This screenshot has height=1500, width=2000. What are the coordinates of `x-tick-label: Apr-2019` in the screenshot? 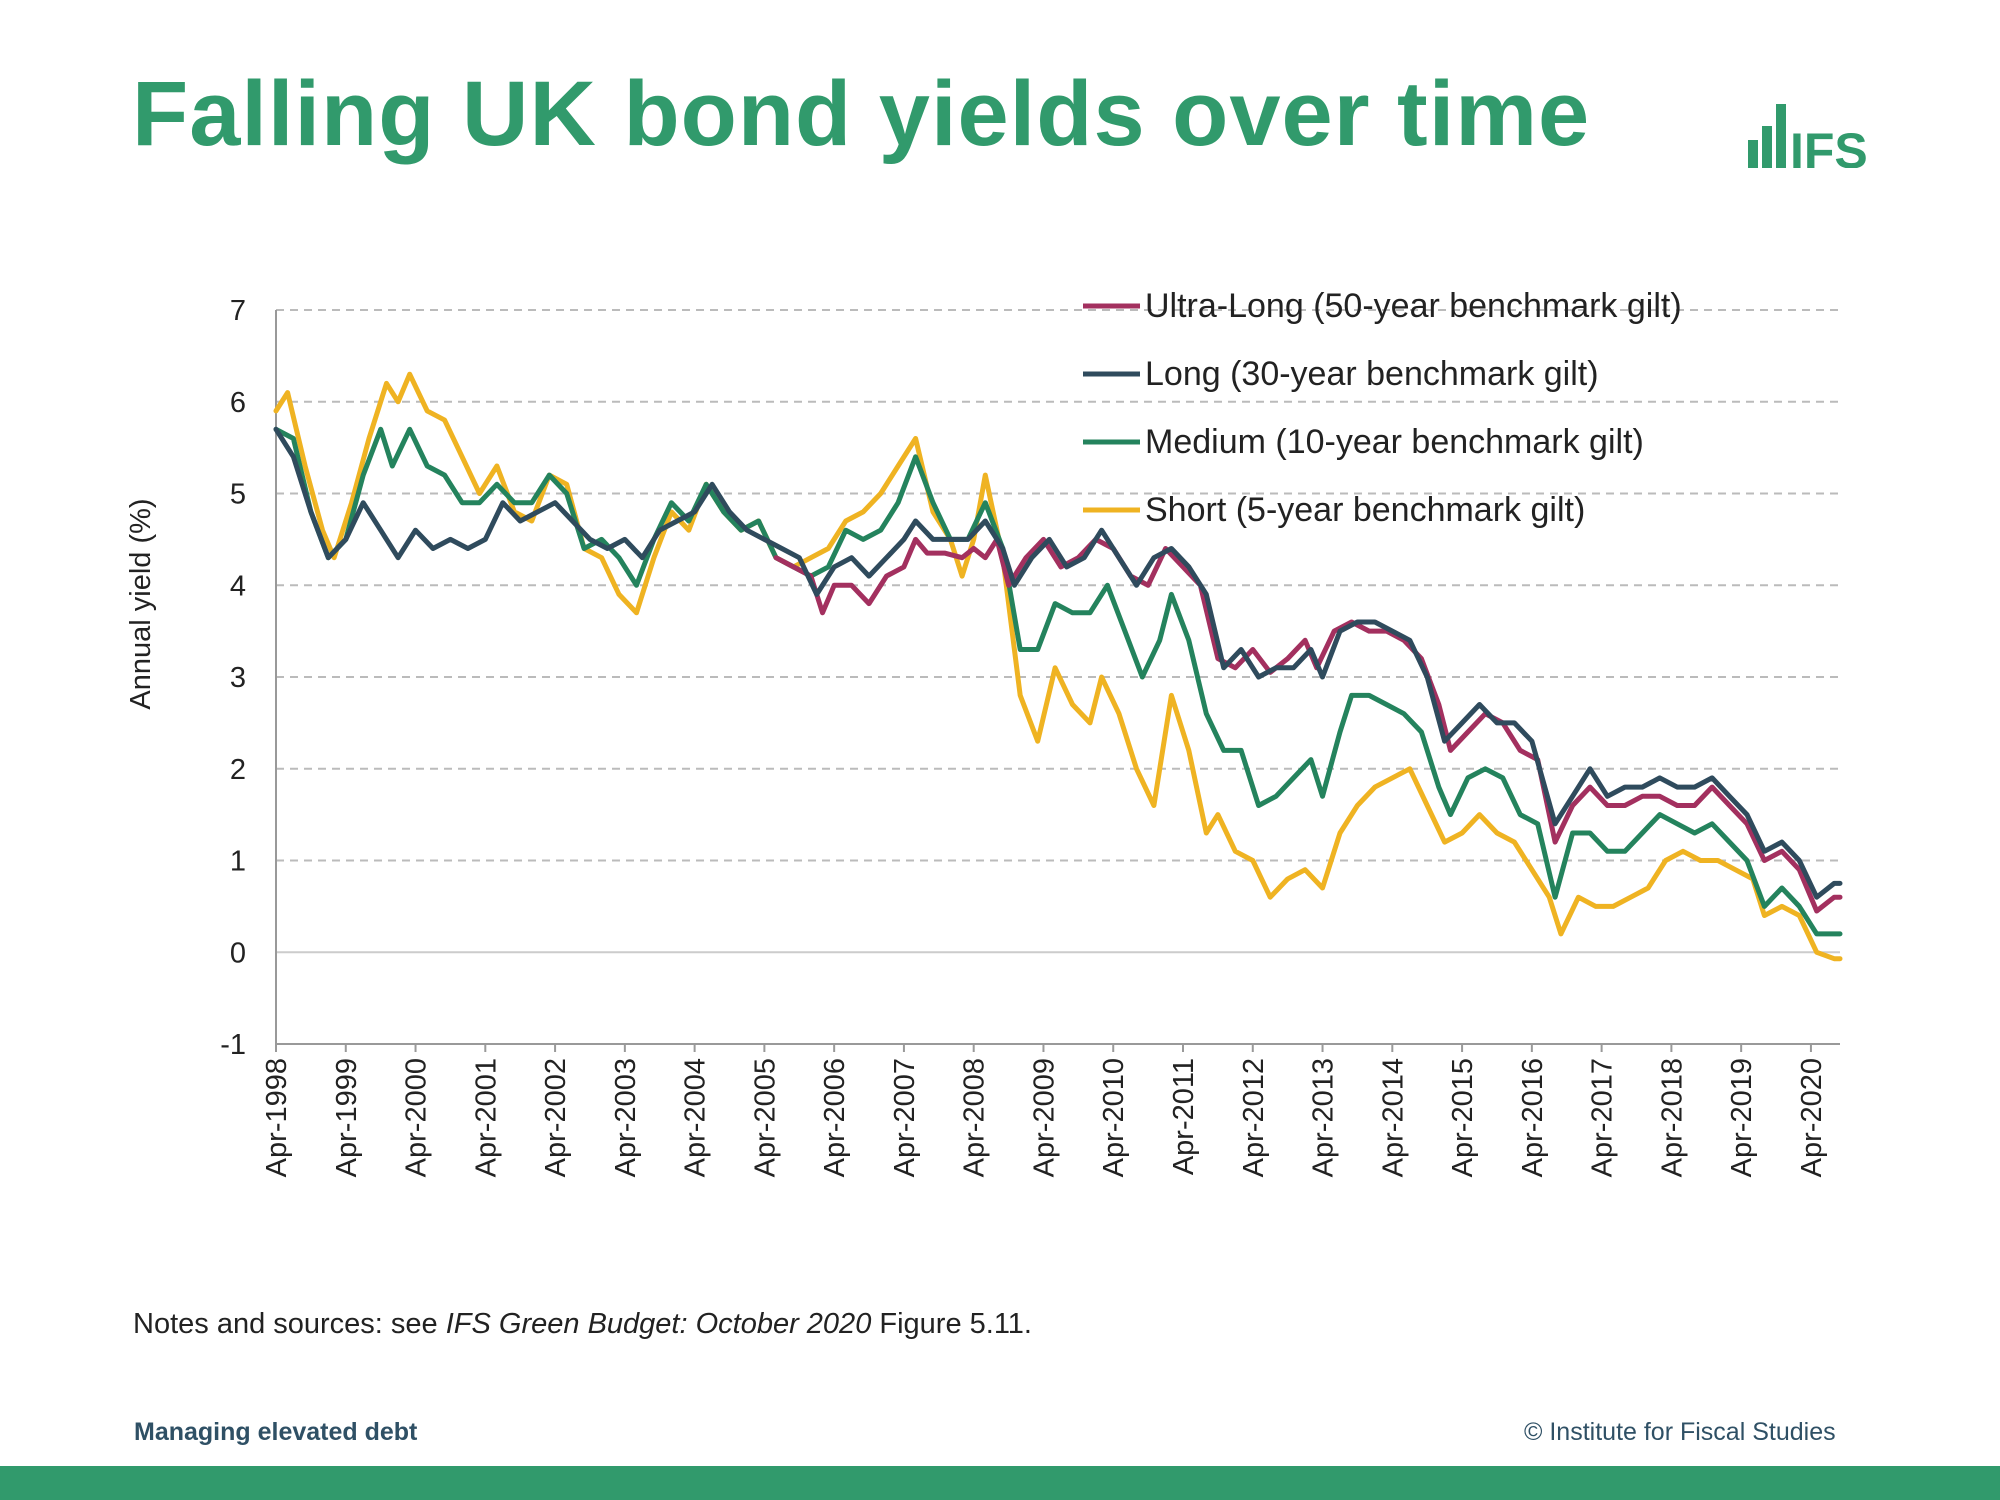 It's located at (1742, 1117).